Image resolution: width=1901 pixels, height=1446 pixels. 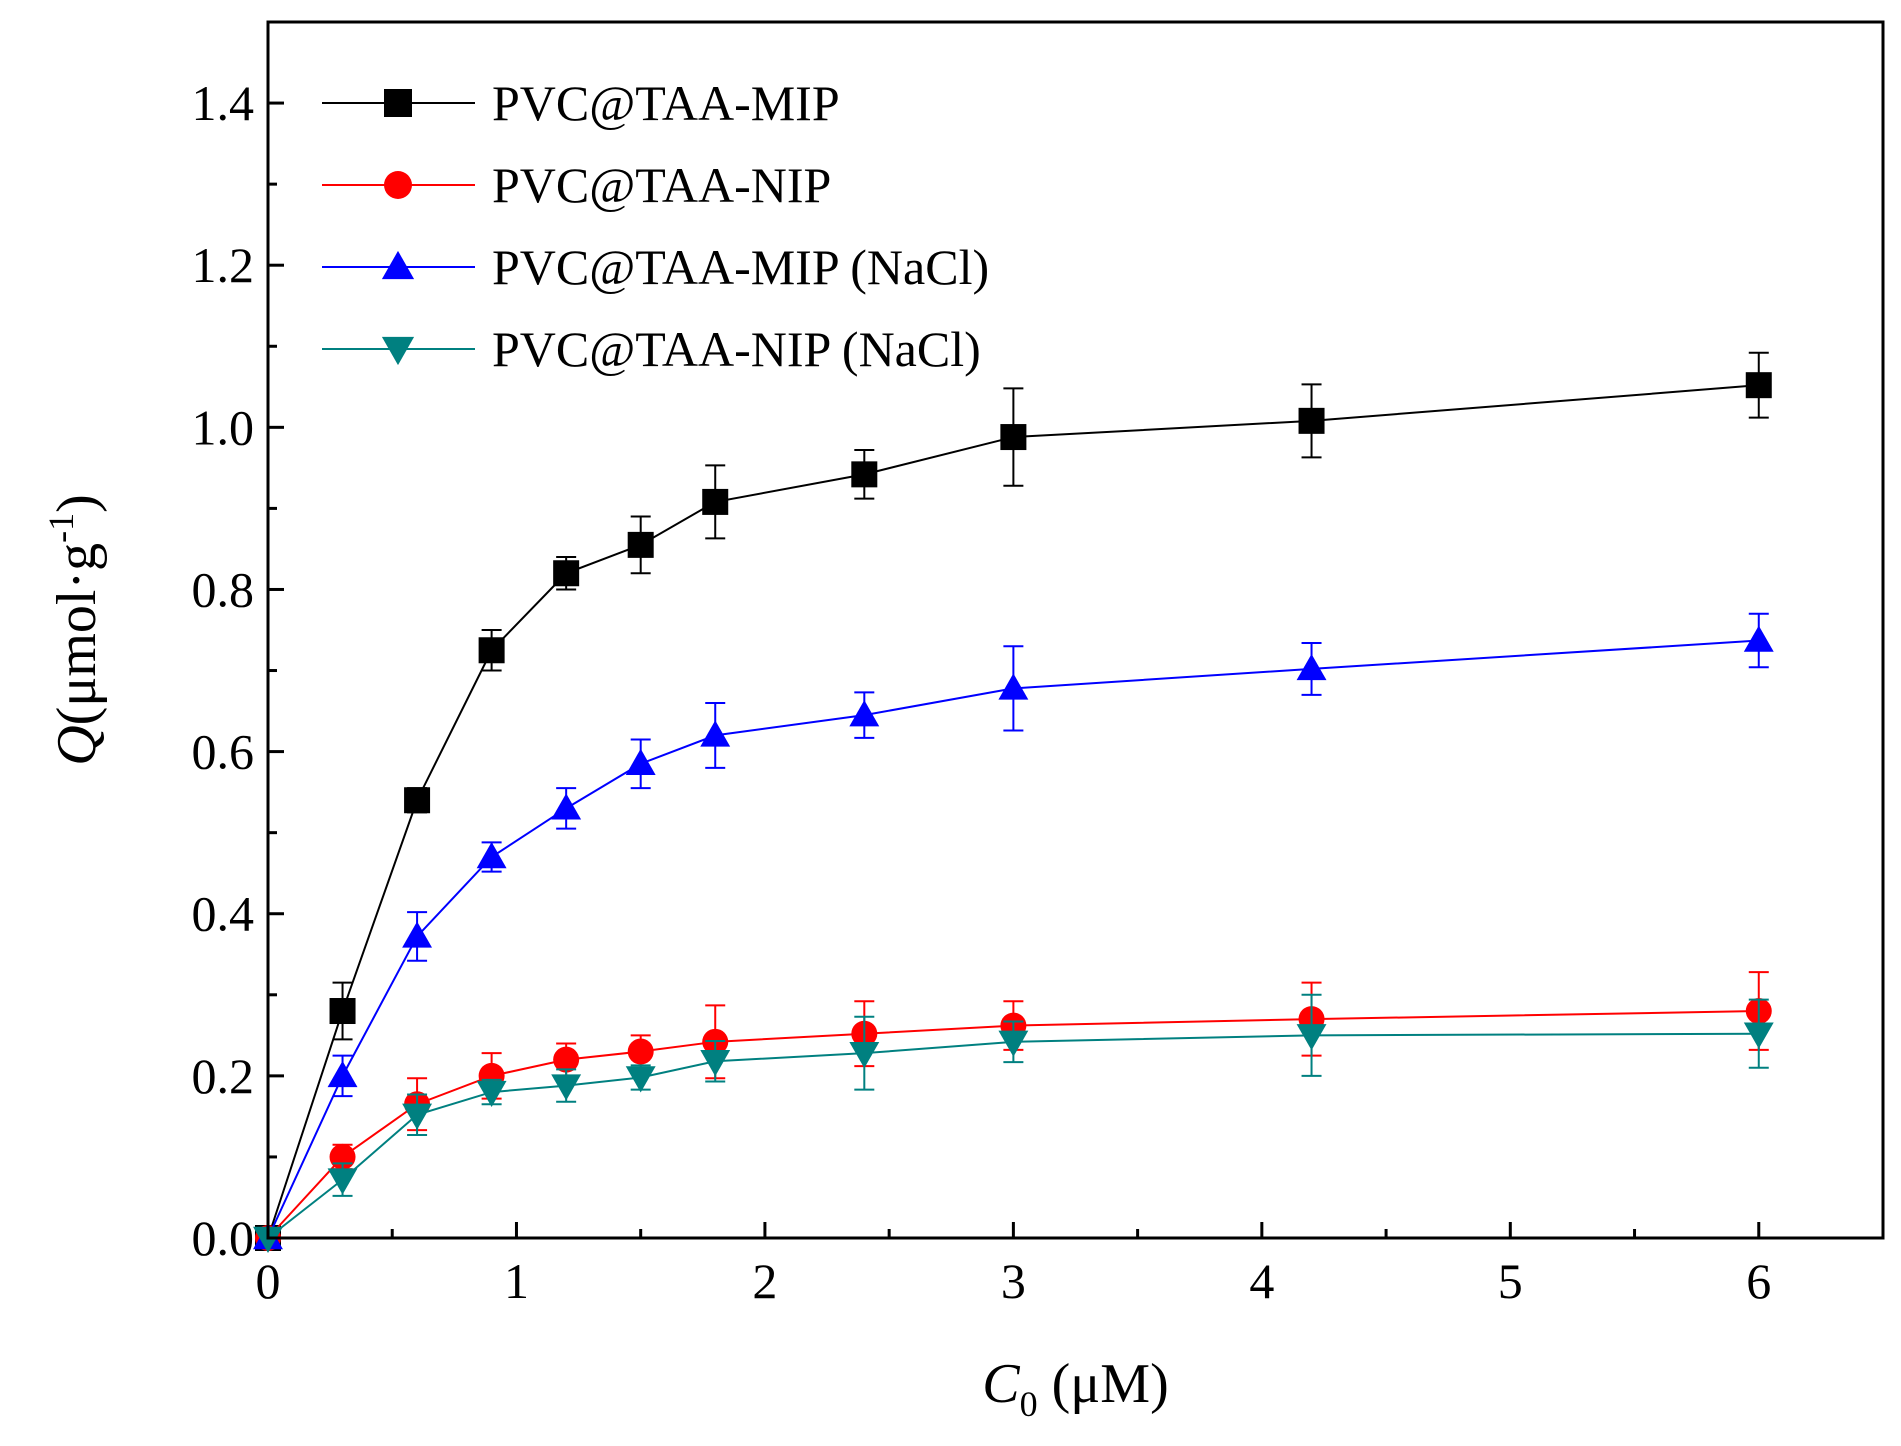 What do you see at coordinates (223, 103) in the screenshot?
I see `y-tick-label: 1.4` at bounding box center [223, 103].